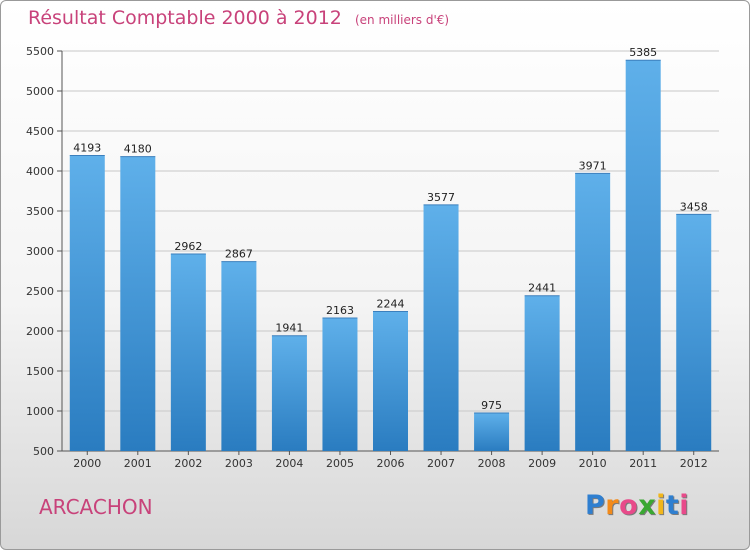 Image resolution: width=750 pixels, height=550 pixels. What do you see at coordinates (441, 327) in the screenshot?
I see `bar-2007` at bounding box center [441, 327].